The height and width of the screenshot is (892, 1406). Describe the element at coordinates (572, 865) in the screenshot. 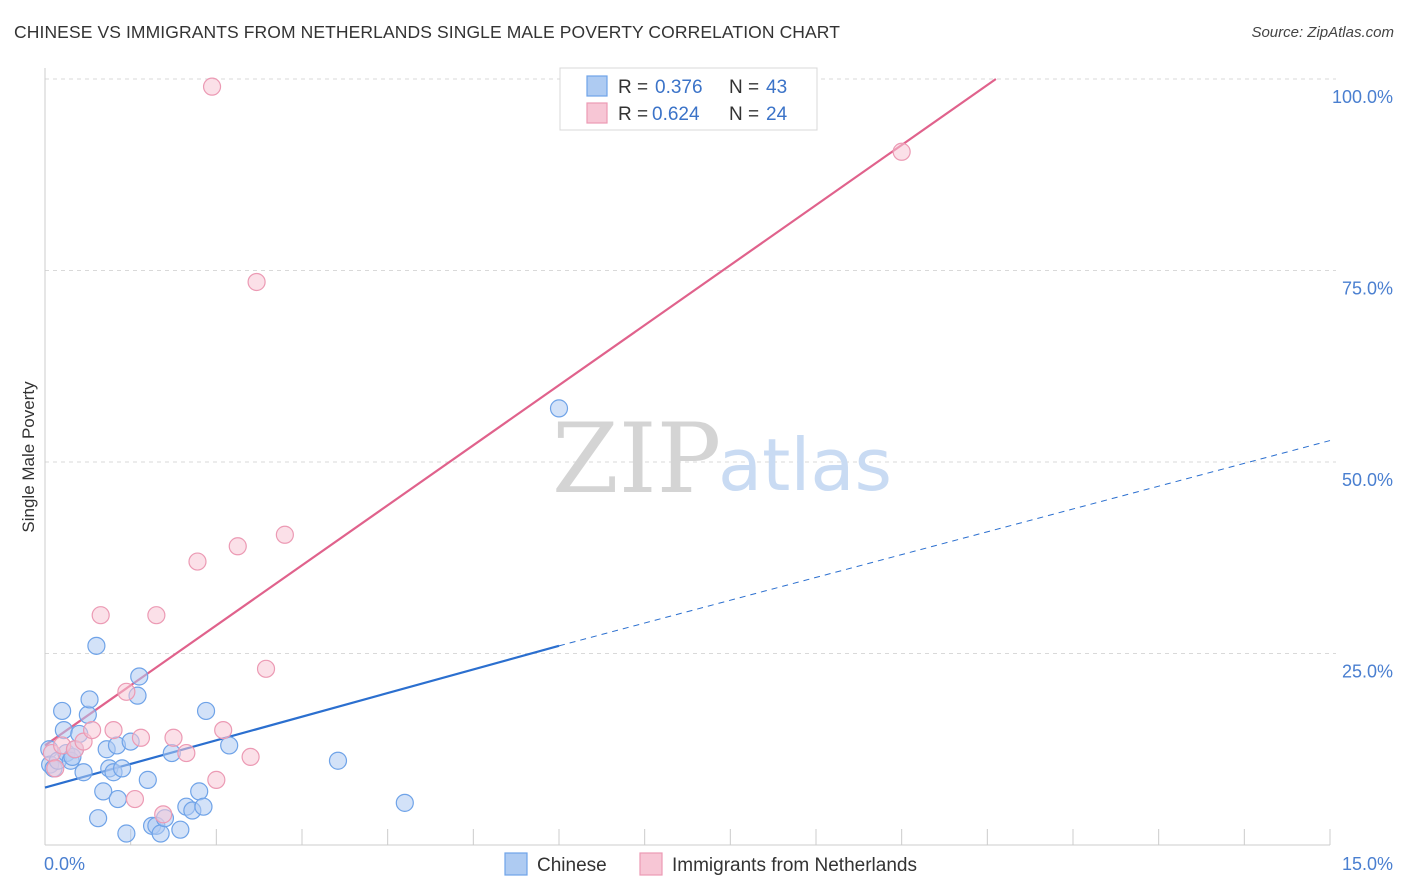

I see `bottom-legend-label-chinese: Chinese` at that location.